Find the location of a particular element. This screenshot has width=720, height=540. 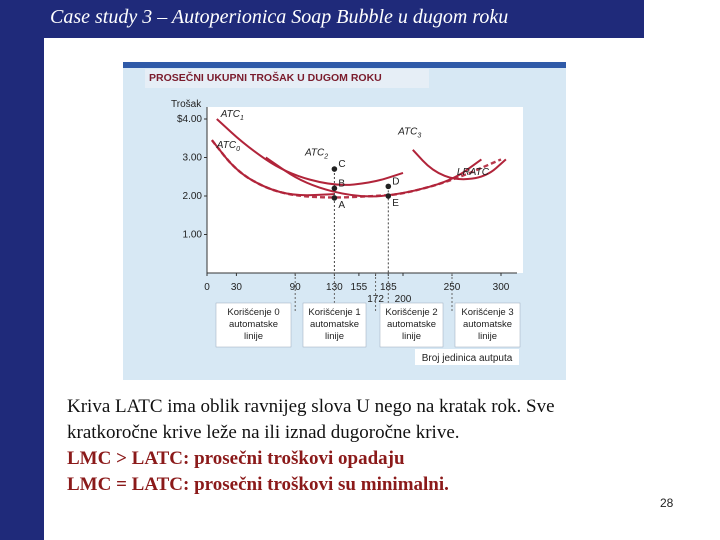

y-tick-label: 3.00 is located at coordinates (193, 158).